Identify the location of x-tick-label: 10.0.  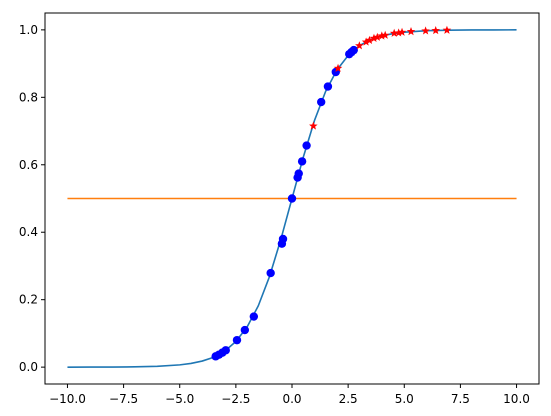
(516, 399).